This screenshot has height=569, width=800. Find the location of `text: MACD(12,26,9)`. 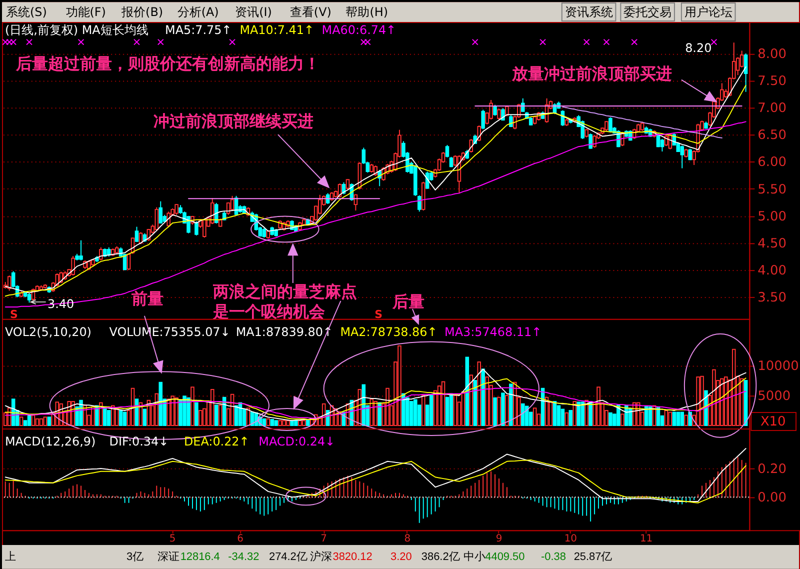

text: MACD(12,26,9) is located at coordinates (50, 441).